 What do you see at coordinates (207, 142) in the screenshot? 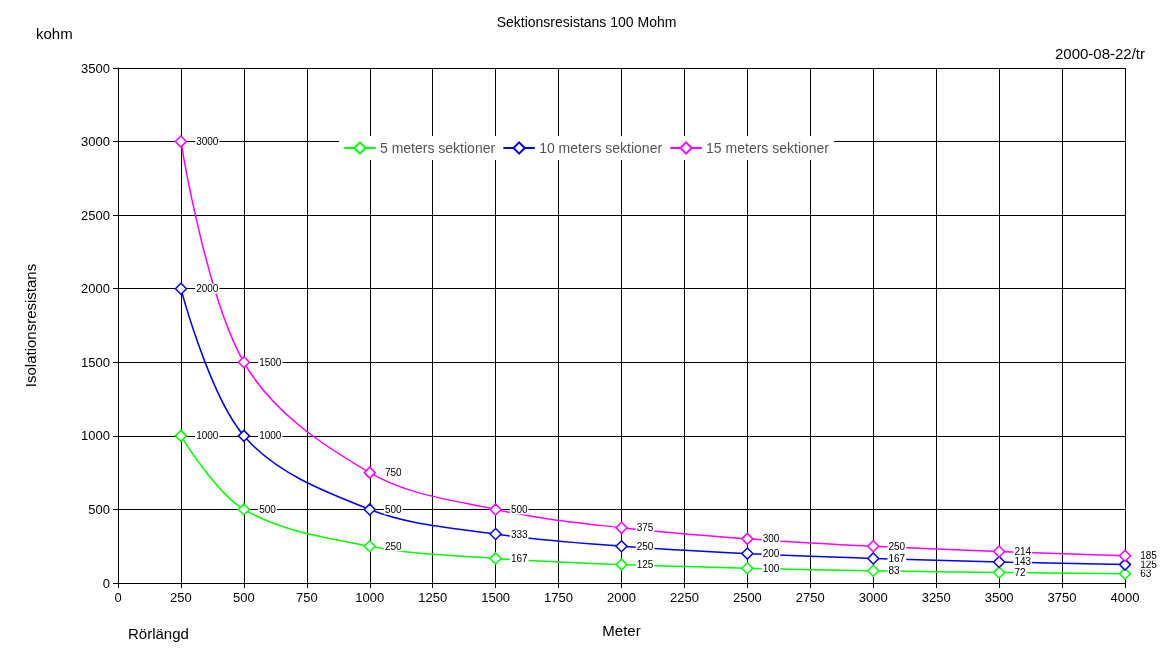
I see `data-label: 3000` at bounding box center [207, 142].